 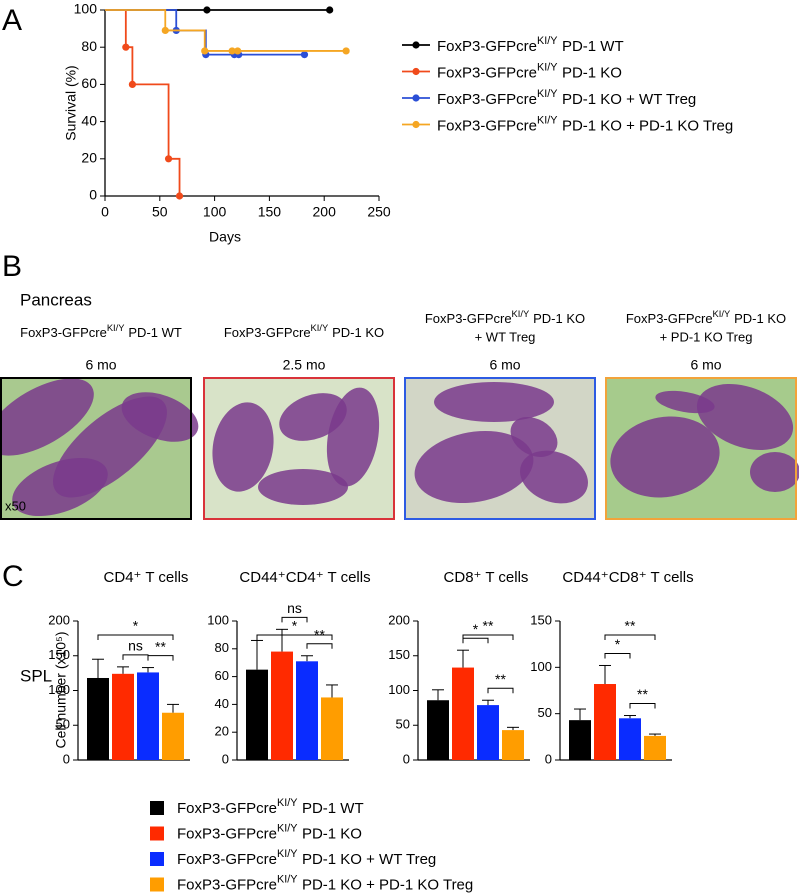 I want to click on significance-label: ns, so click(x=135, y=646).